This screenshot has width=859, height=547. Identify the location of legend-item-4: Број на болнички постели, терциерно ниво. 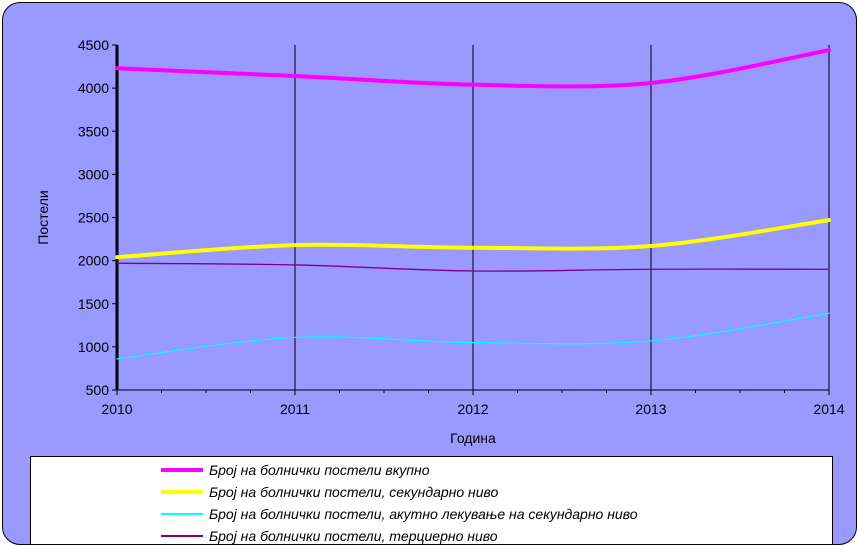
(329, 534).